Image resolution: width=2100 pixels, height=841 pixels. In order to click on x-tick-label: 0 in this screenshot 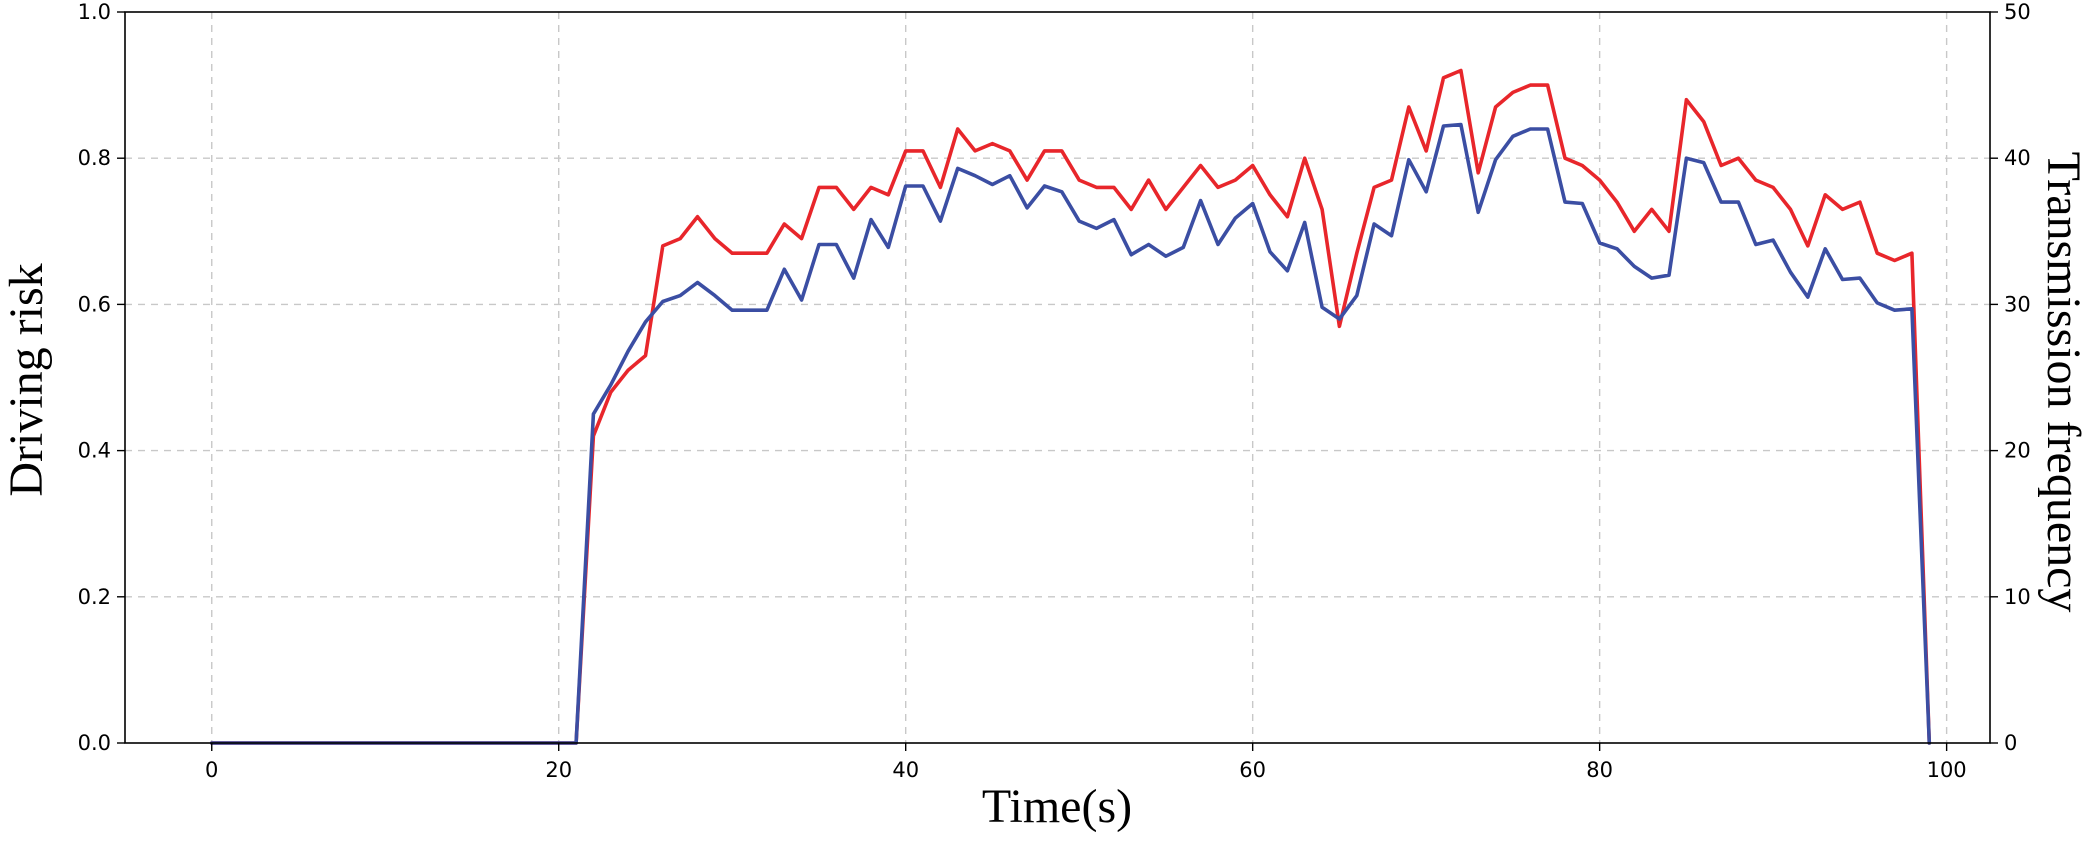, I will do `click(211, 770)`.